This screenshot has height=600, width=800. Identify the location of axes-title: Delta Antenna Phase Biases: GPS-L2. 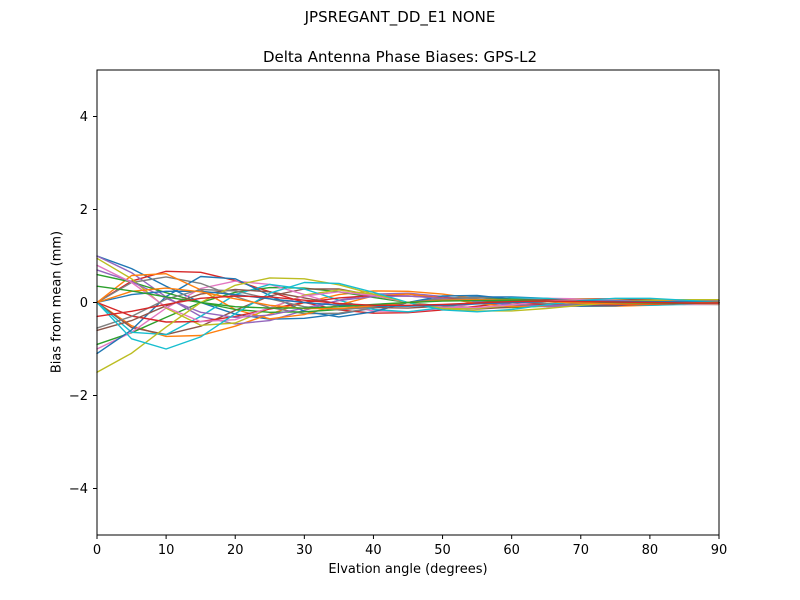
(400, 57).